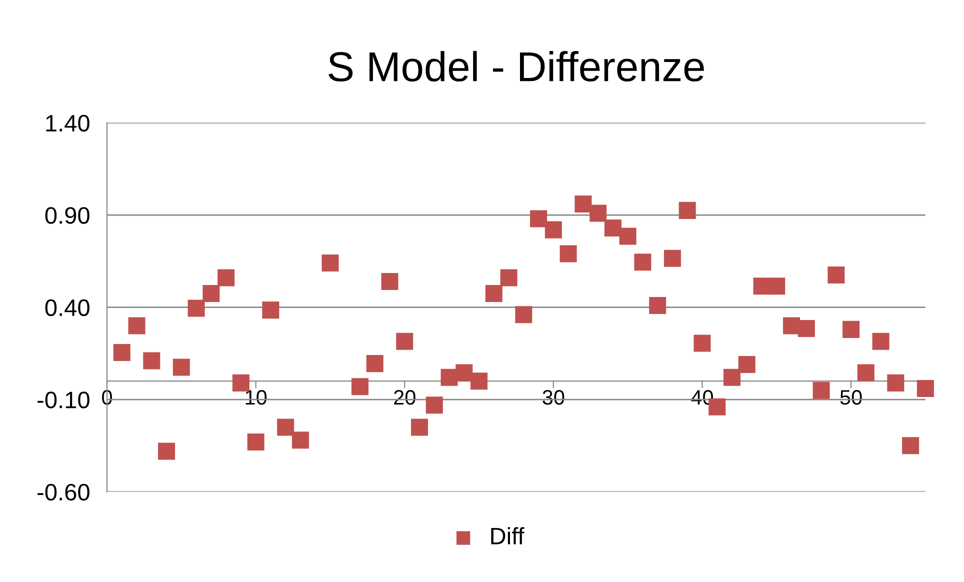 The image size is (964, 582). I want to click on x-tick-label: 50, so click(851, 397).